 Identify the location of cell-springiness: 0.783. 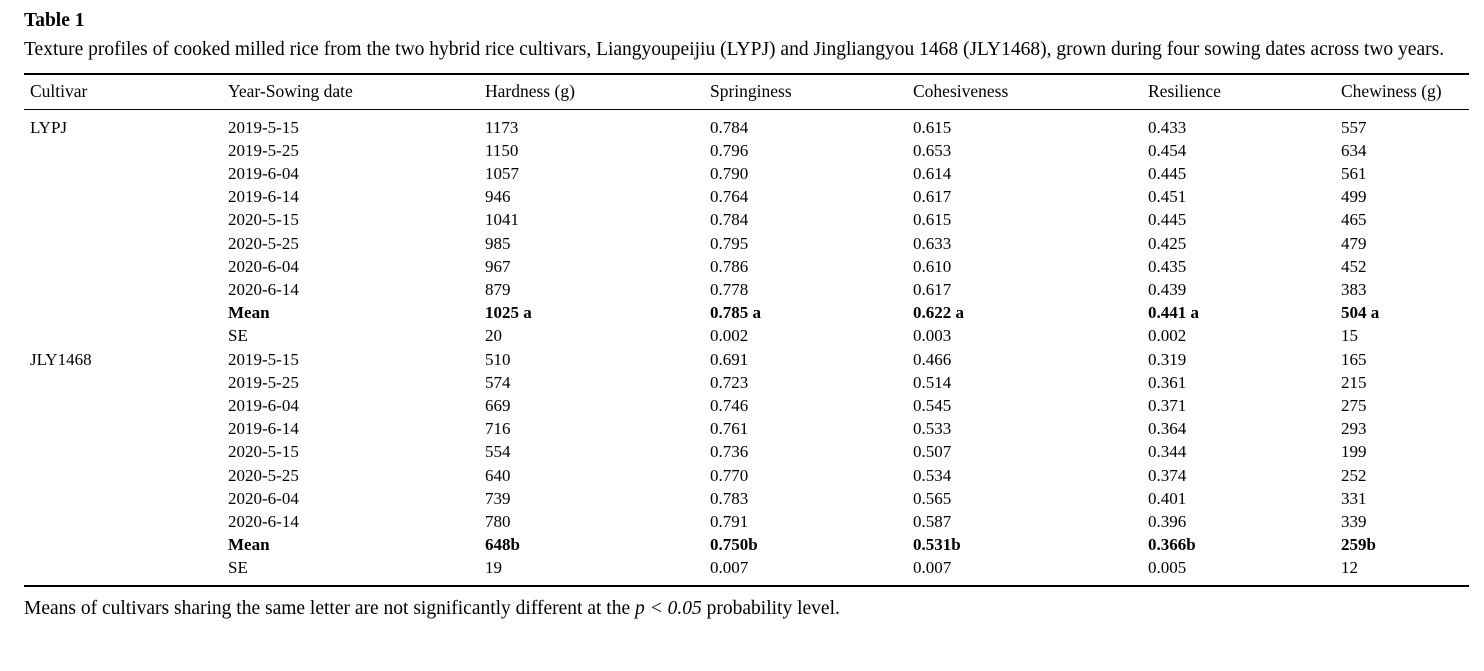
(729, 498).